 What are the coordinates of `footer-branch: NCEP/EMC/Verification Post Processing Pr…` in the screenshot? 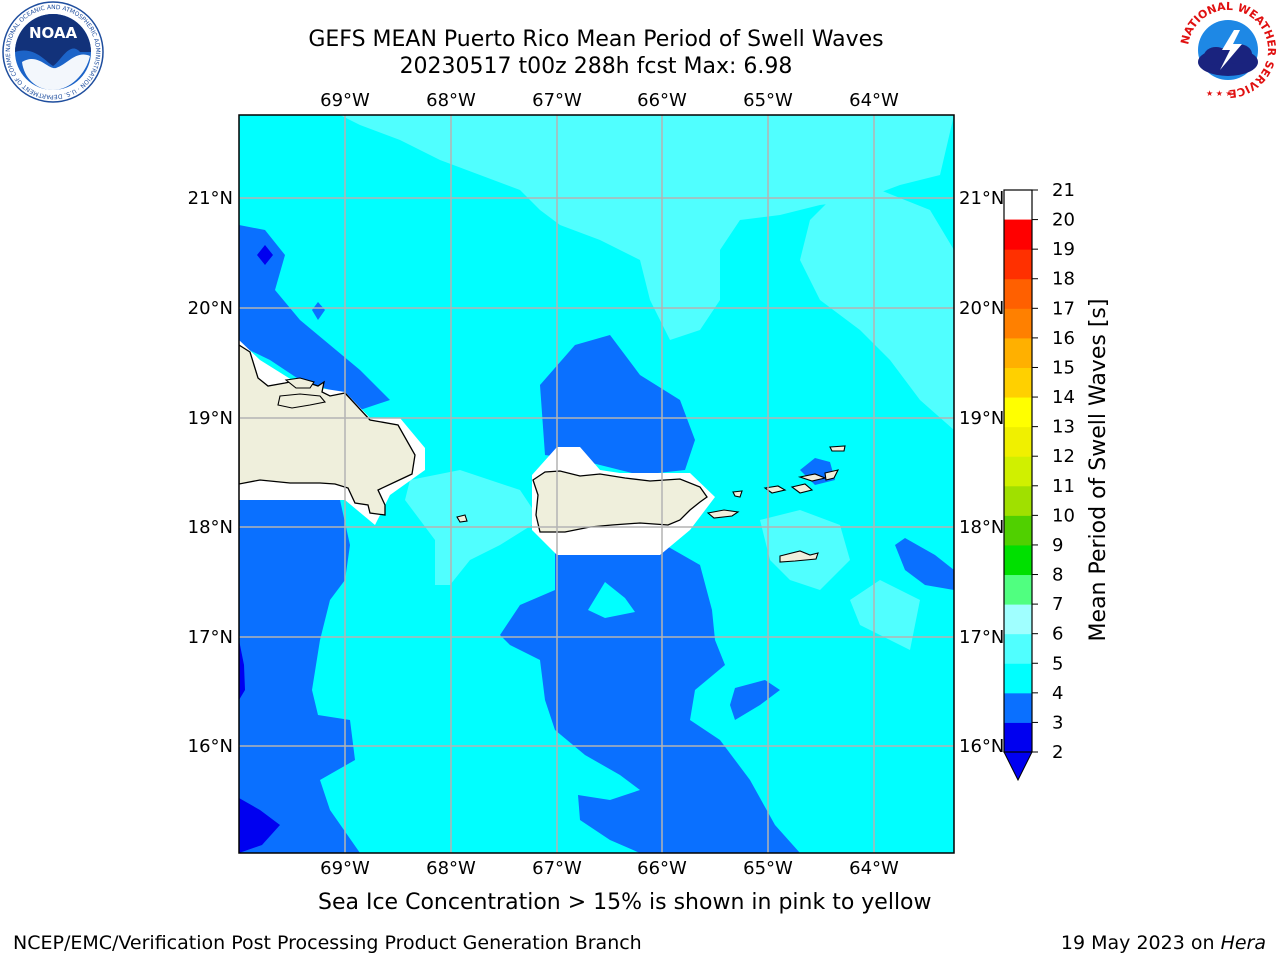 It's located at (327, 943).